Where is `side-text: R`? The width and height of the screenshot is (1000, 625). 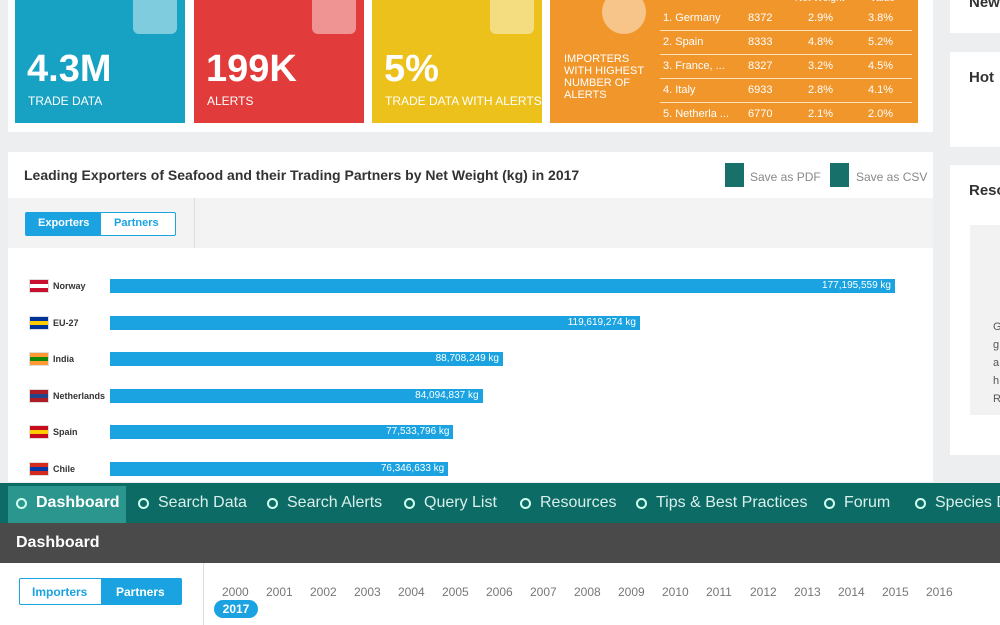
side-text: R is located at coordinates (996, 399).